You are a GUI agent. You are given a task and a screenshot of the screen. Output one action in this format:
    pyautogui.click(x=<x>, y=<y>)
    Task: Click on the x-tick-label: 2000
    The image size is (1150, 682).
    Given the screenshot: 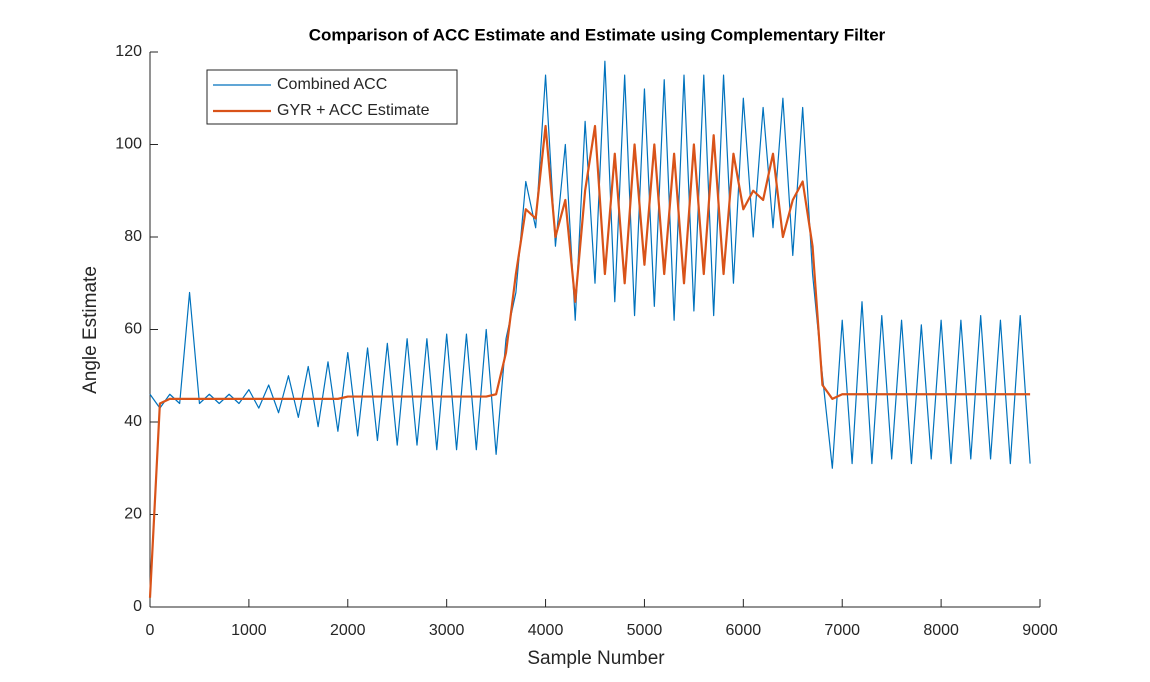 What is the action you would take?
    pyautogui.click(x=348, y=630)
    